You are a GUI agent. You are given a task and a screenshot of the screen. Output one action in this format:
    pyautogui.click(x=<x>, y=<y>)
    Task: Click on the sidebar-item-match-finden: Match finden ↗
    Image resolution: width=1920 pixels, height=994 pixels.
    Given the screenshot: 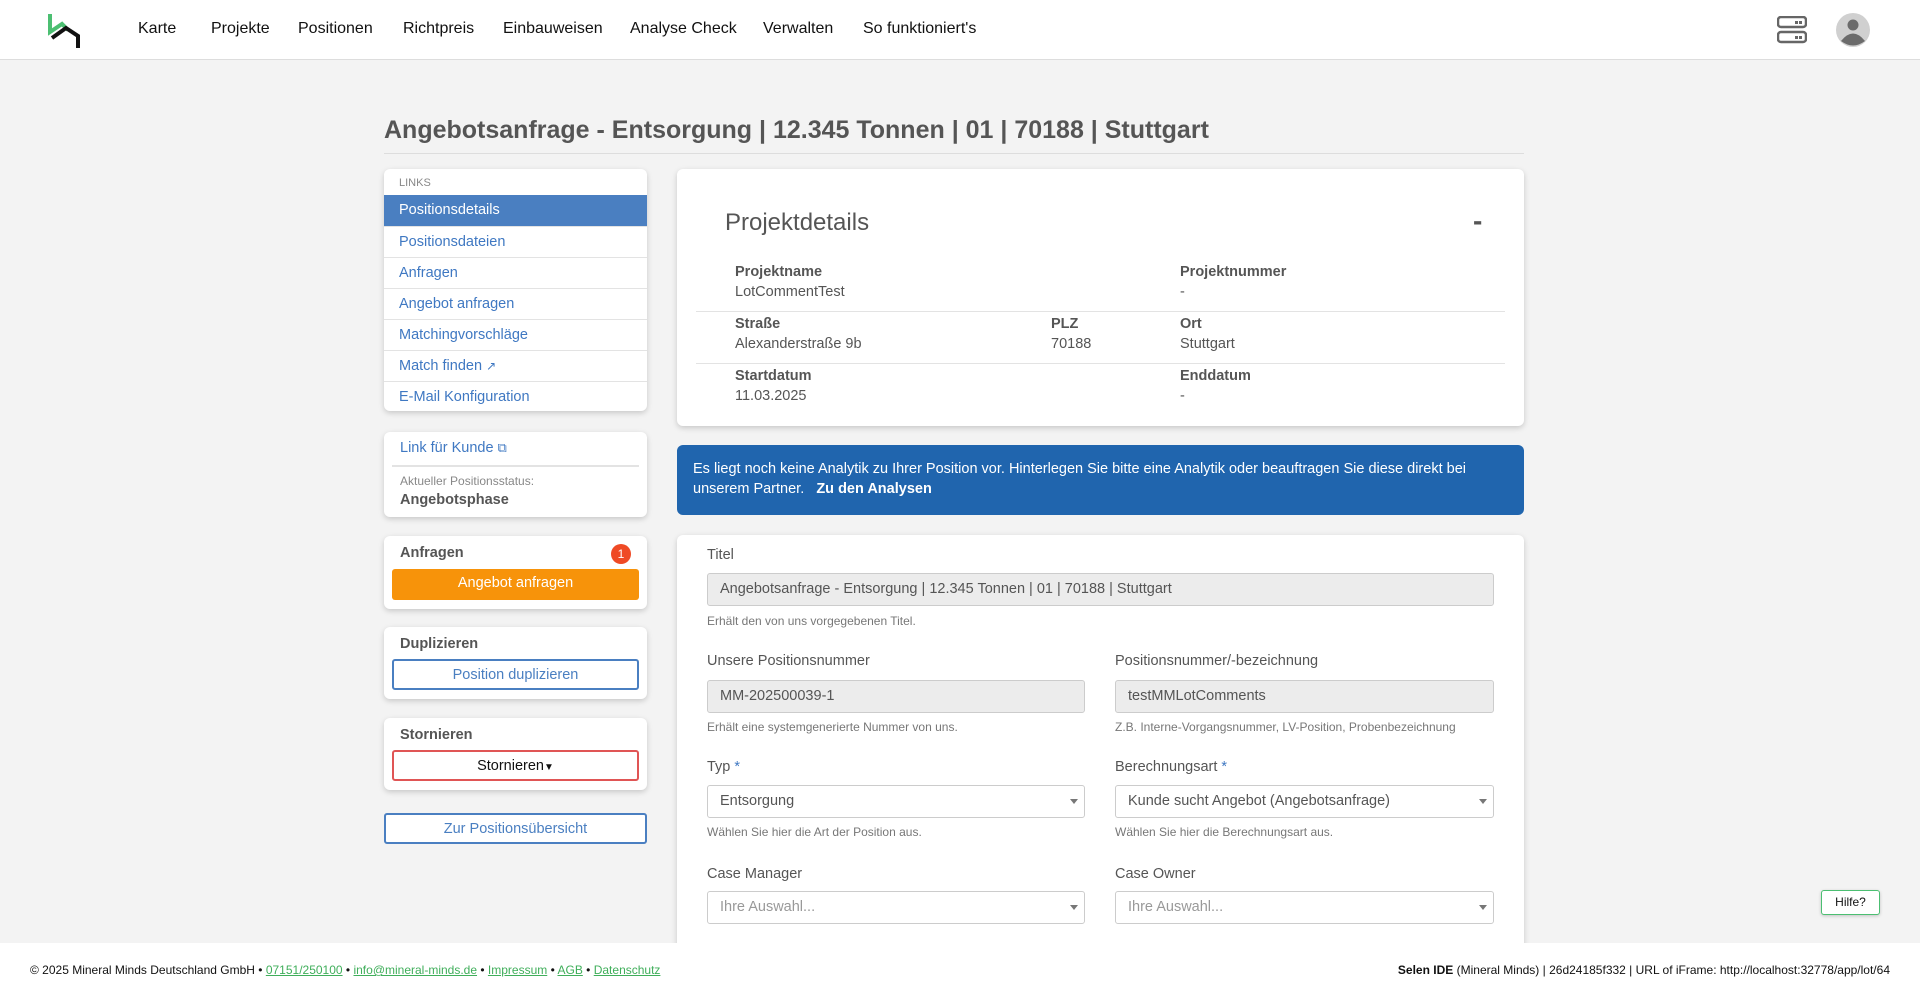 What is the action you would take?
    pyautogui.click(x=515, y=365)
    